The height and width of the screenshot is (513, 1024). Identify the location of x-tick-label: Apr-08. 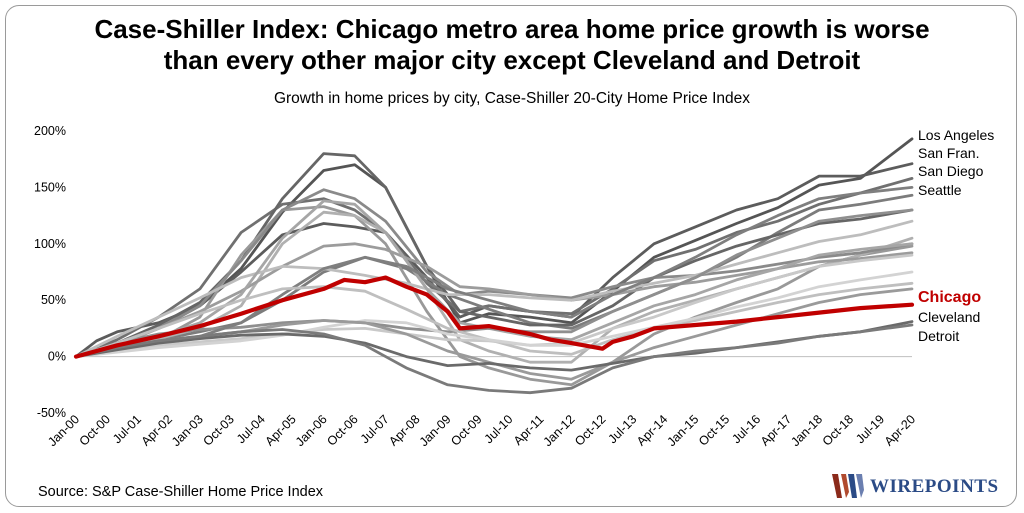
(404, 430).